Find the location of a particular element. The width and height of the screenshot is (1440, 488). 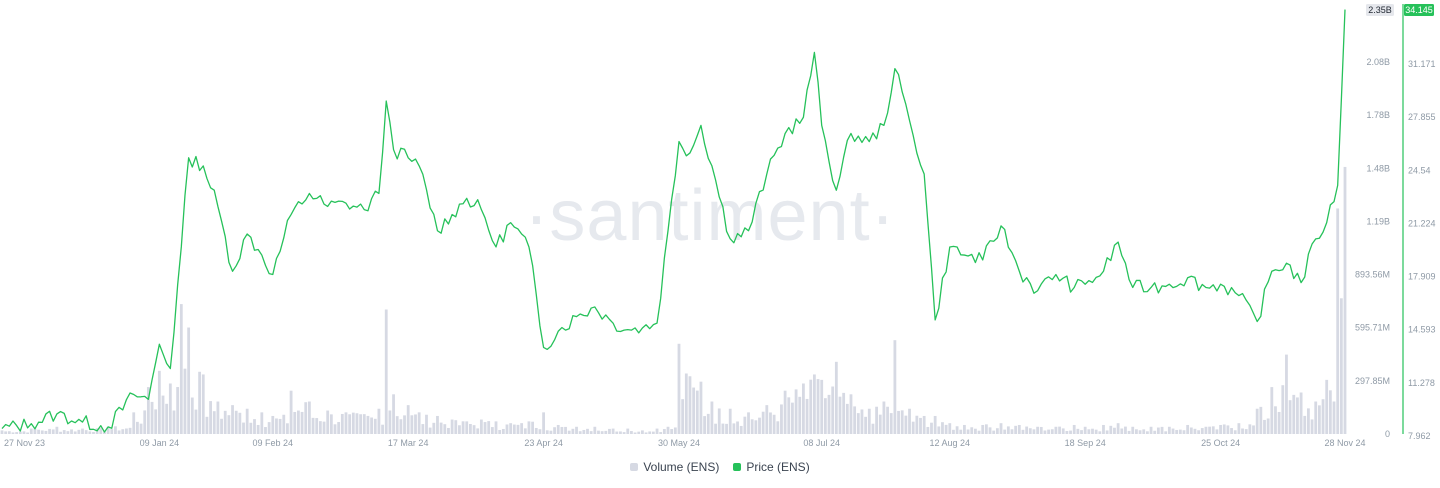

price-tick-label: 31.171 is located at coordinates (1422, 64).